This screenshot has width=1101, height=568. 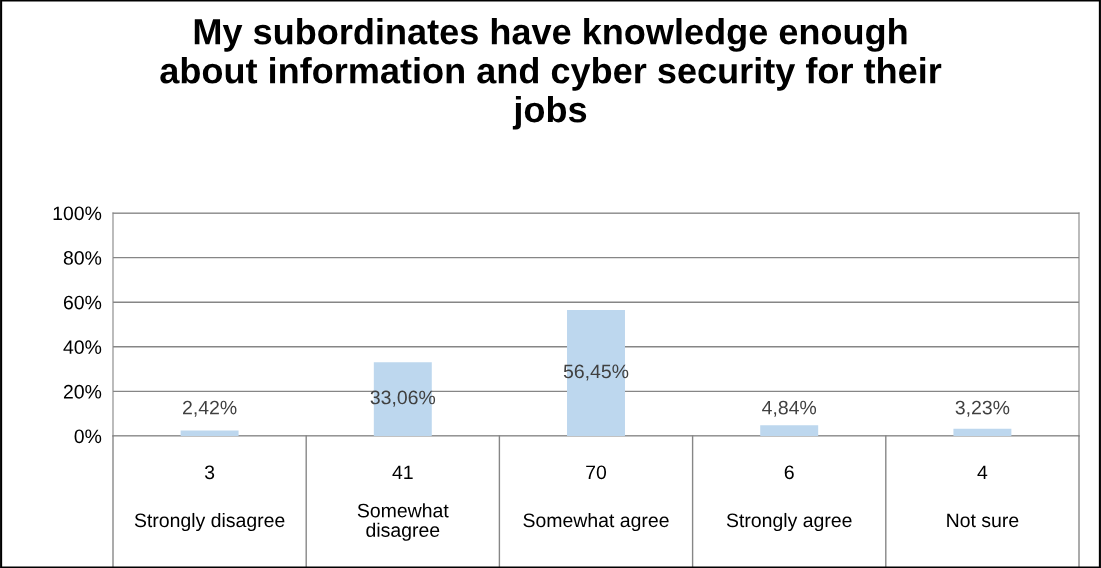 I want to click on y-tick-label: 80%, so click(x=82, y=258).